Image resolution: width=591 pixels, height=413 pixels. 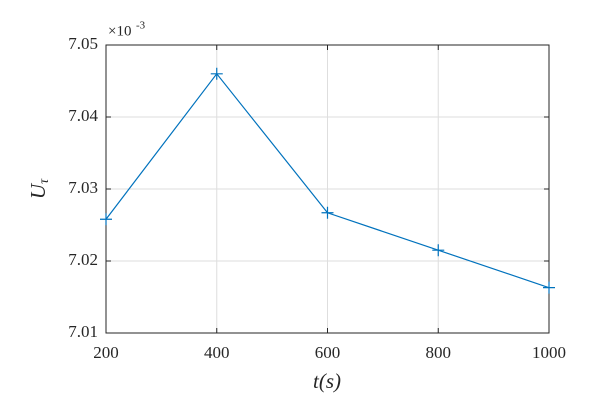 I want to click on y-label-text: Uτ, so click(x=39, y=188).